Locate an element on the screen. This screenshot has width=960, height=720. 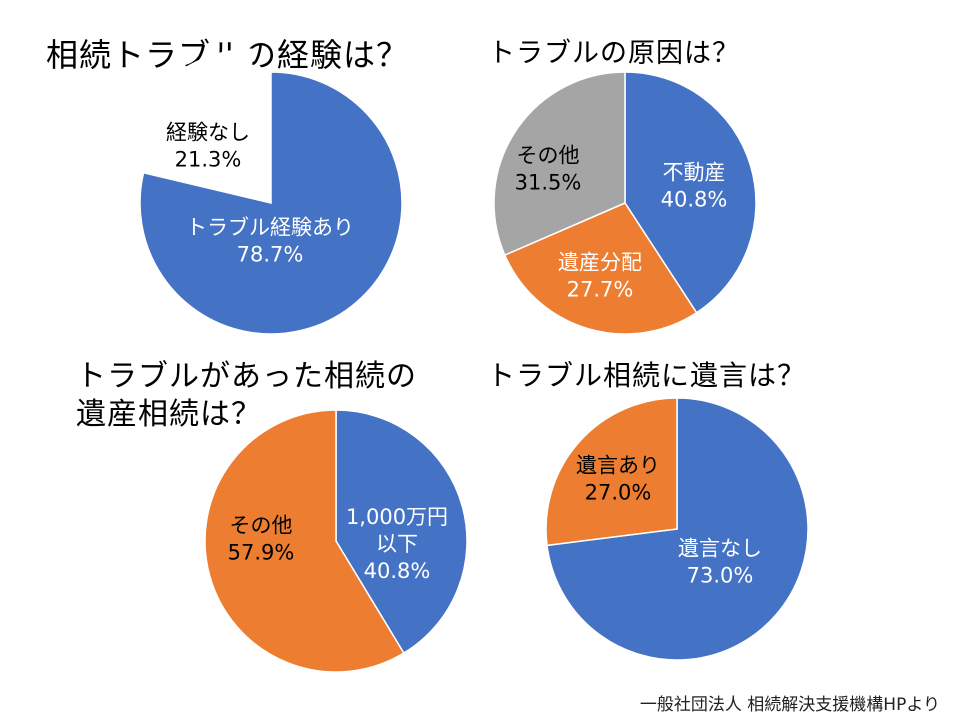
slice-value-label: 27.0% is located at coordinates (618, 493).